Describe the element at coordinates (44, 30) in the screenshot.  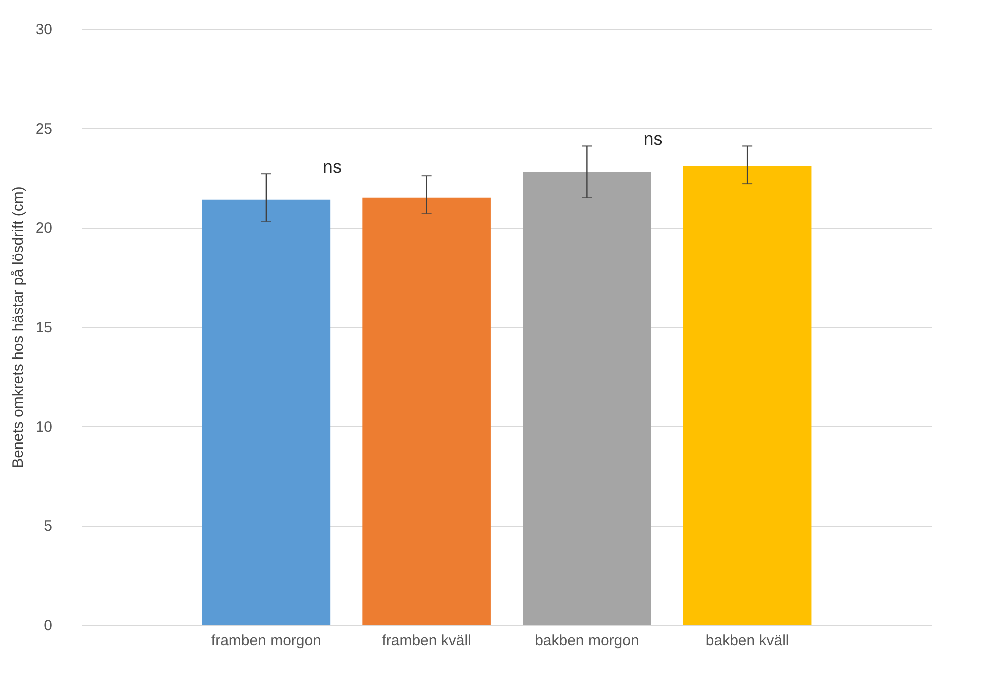
I see `y-tick-label: 30` at that location.